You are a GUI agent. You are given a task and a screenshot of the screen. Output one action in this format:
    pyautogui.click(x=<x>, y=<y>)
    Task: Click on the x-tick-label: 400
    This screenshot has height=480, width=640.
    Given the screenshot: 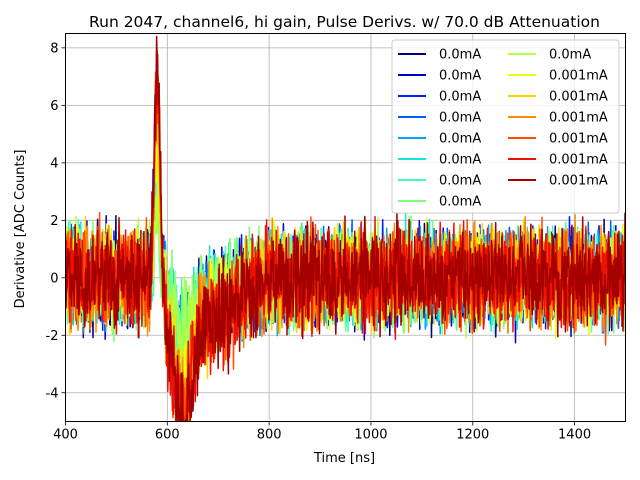 What is the action you would take?
    pyautogui.click(x=65, y=435)
    